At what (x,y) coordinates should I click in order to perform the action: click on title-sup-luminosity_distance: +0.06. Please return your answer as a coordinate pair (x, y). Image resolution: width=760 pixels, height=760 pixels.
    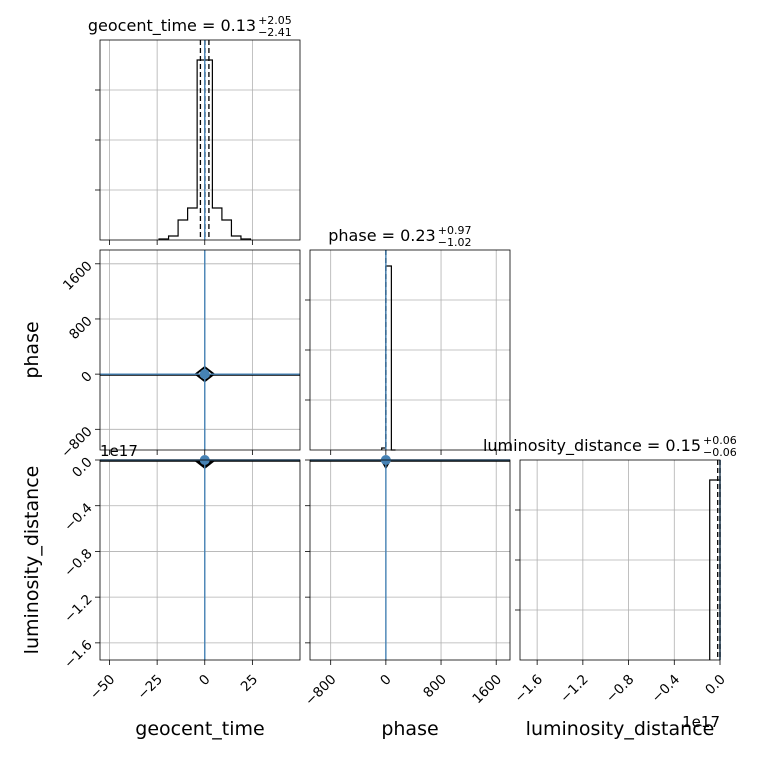
    Looking at the image, I should click on (720, 440).